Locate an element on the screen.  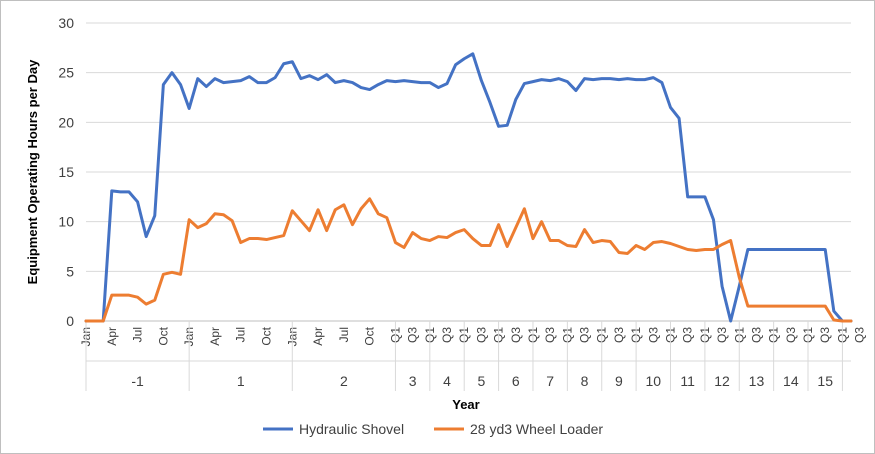
year-label: 13 is located at coordinates (757, 381).